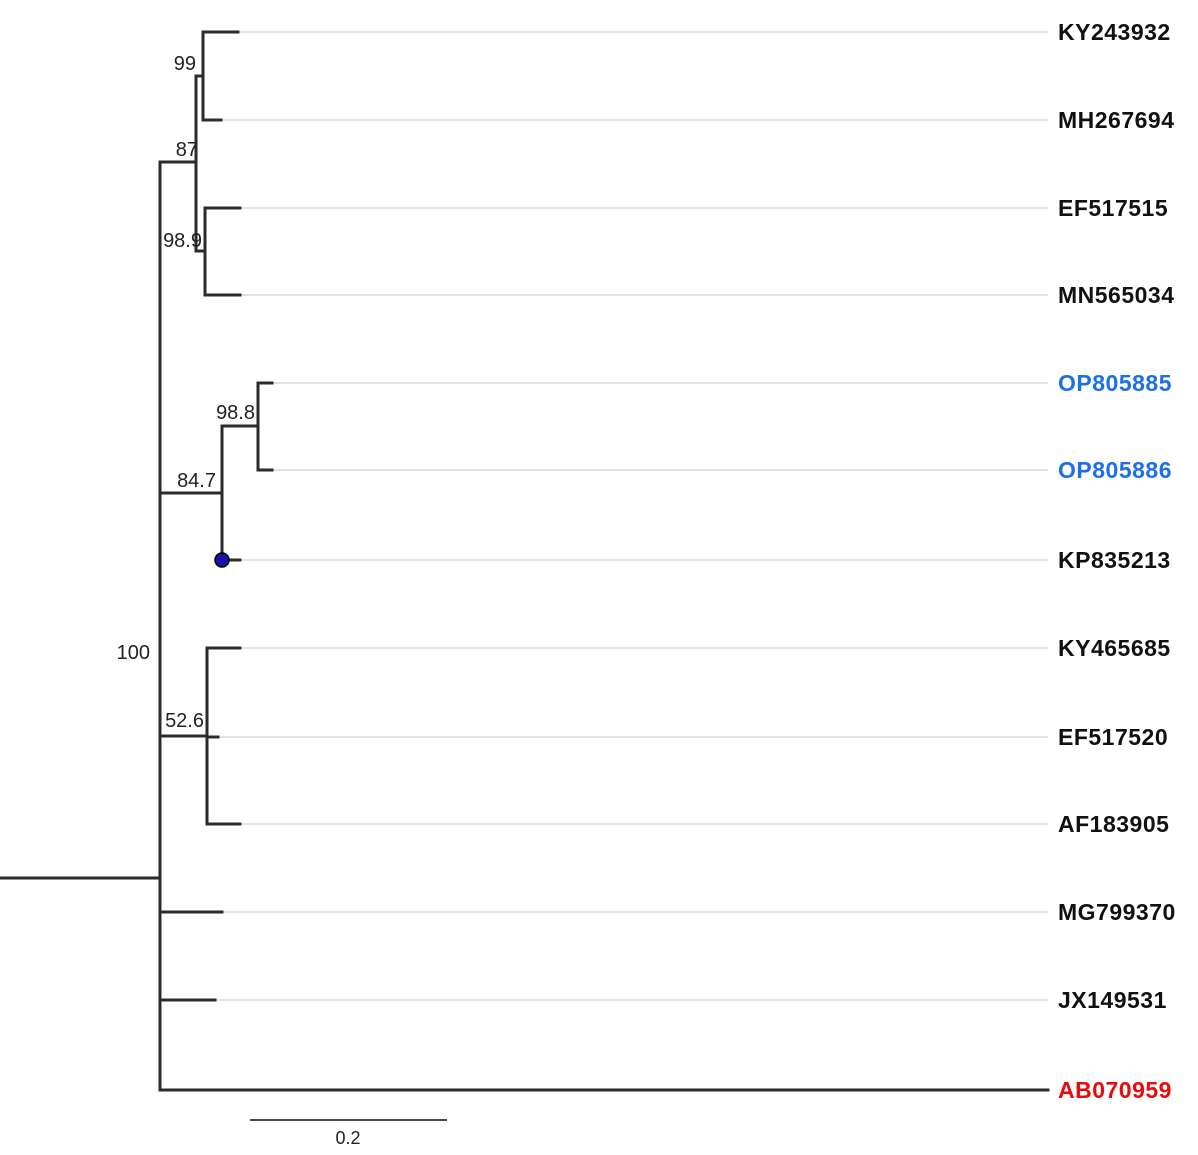  Describe the element at coordinates (1113, 737) in the screenshot. I see `taxon-label-ef517520: EF517520` at that location.